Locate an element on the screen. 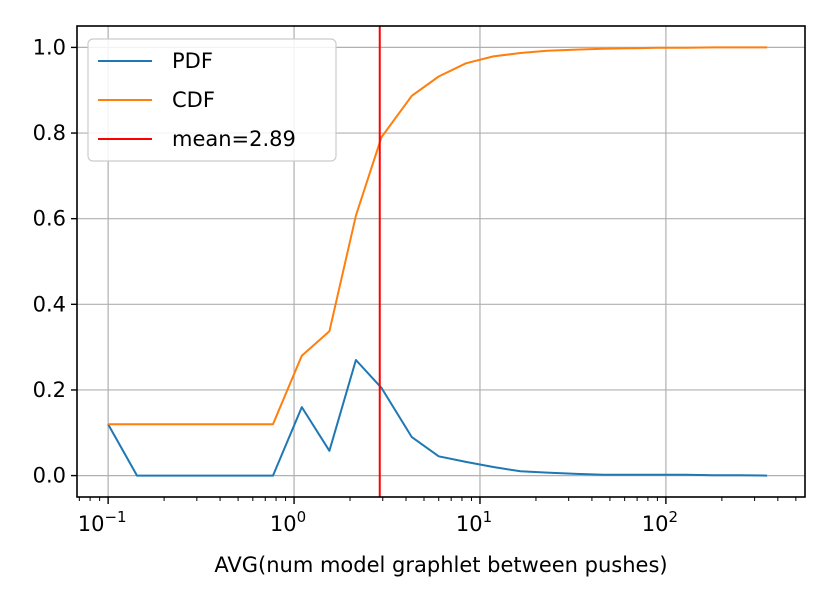 The height and width of the screenshot is (594, 831). legend: PDF CDF mean=2.89 is located at coordinates (212, 100).